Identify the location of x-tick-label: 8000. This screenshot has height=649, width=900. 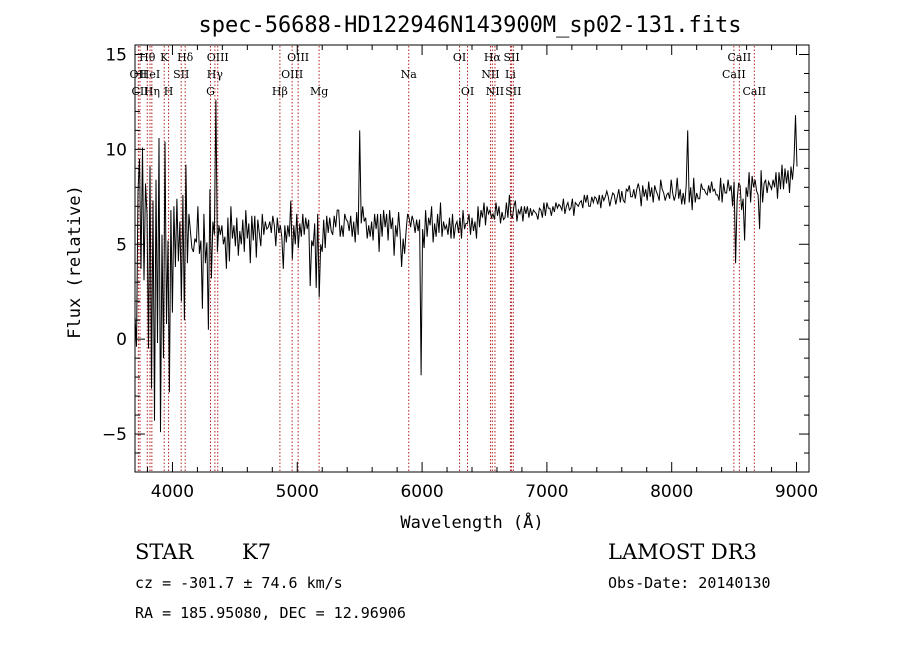
(671, 492).